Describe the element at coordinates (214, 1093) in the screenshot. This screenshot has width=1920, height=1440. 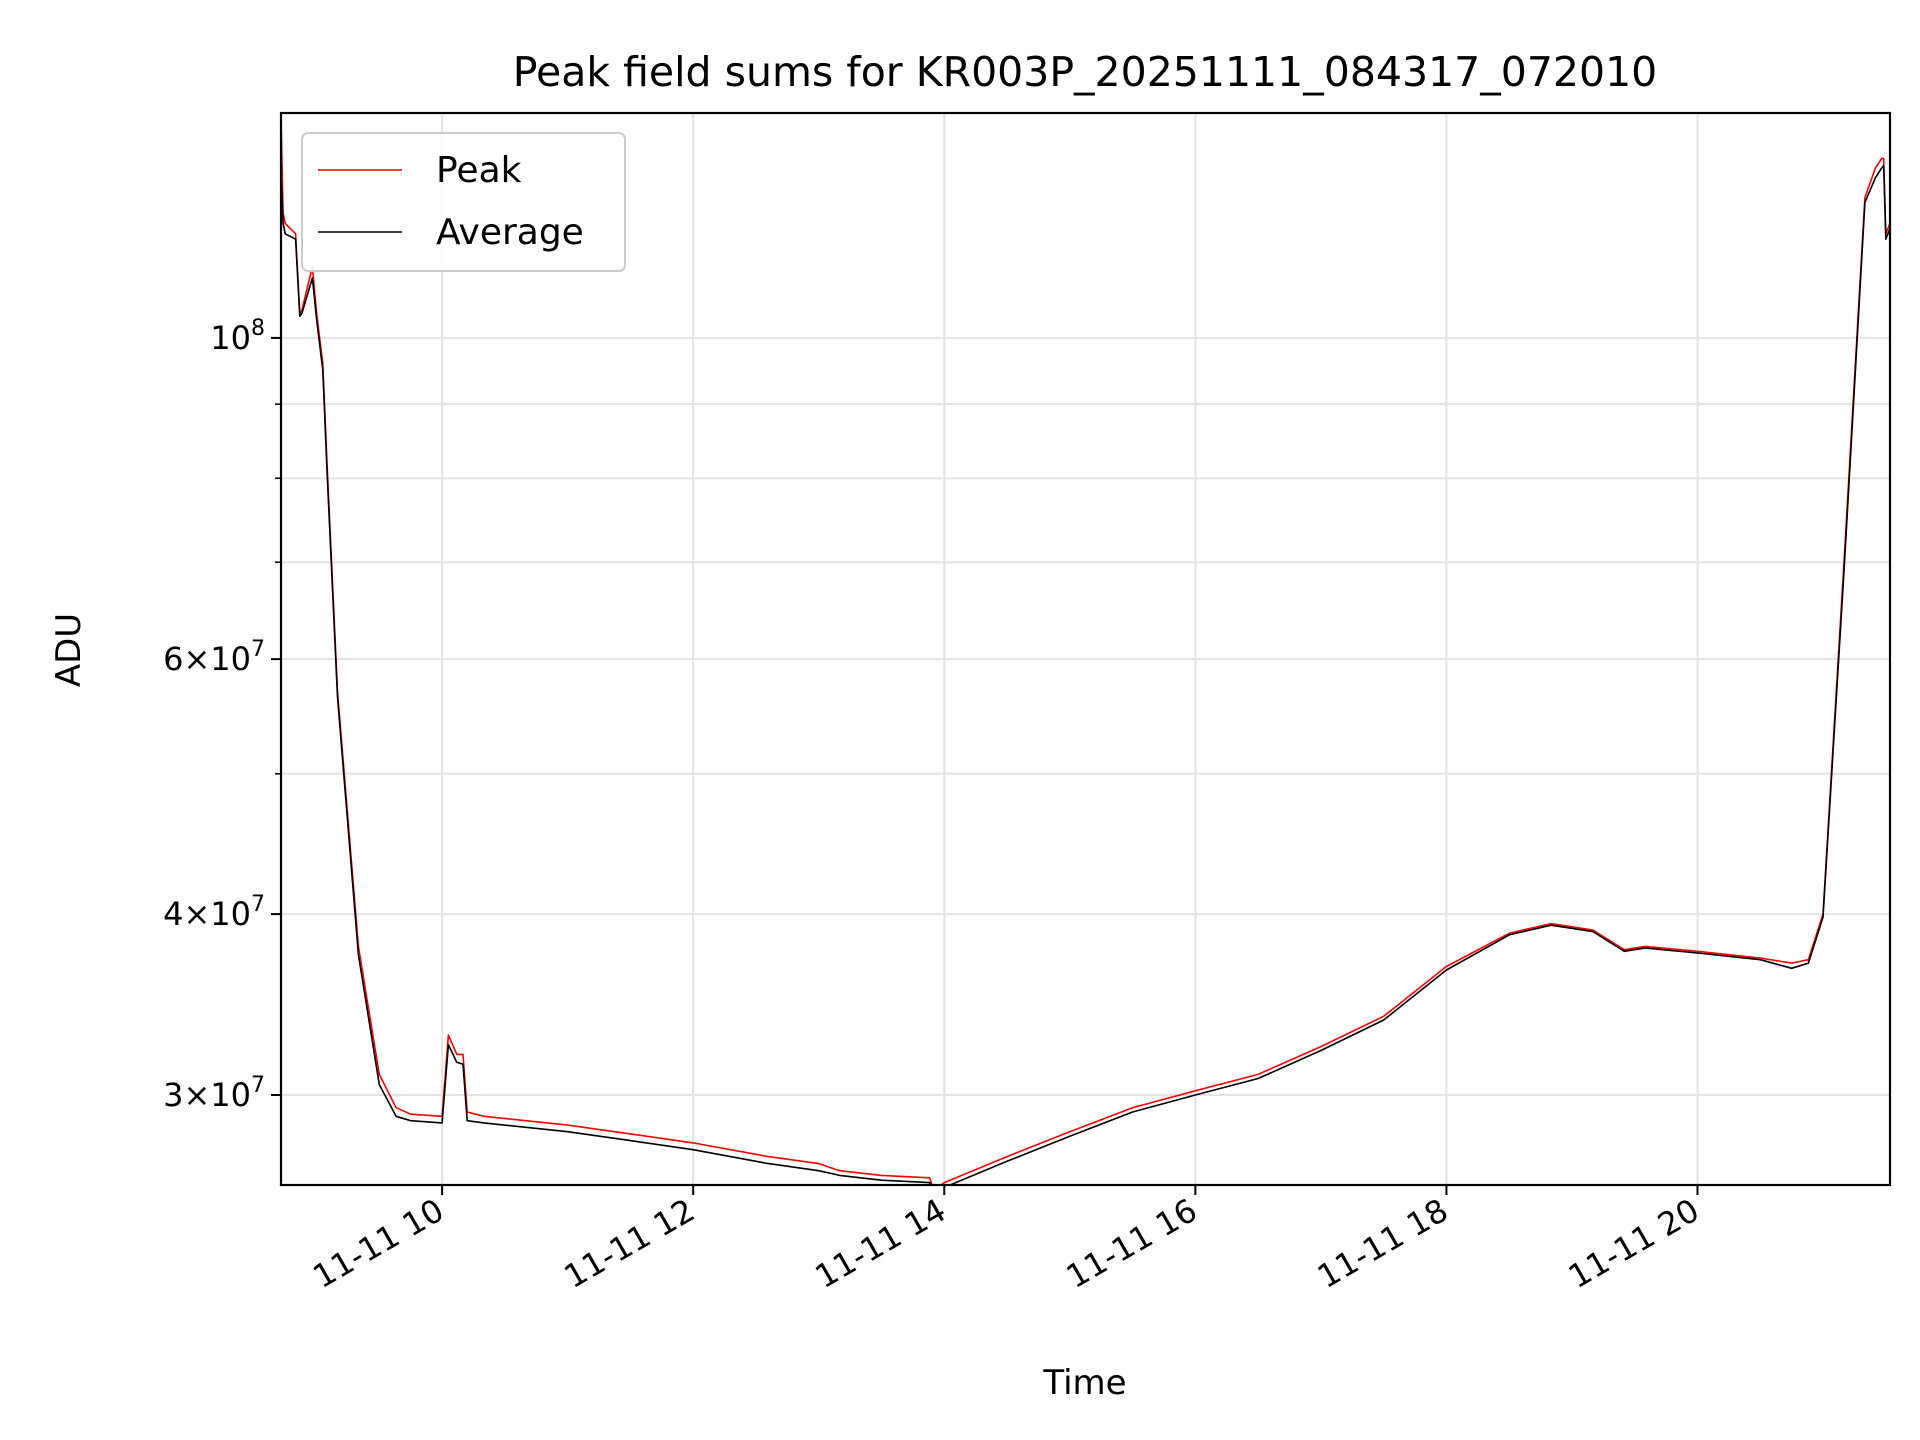
I see `y-tick-label: 3×107` at that location.